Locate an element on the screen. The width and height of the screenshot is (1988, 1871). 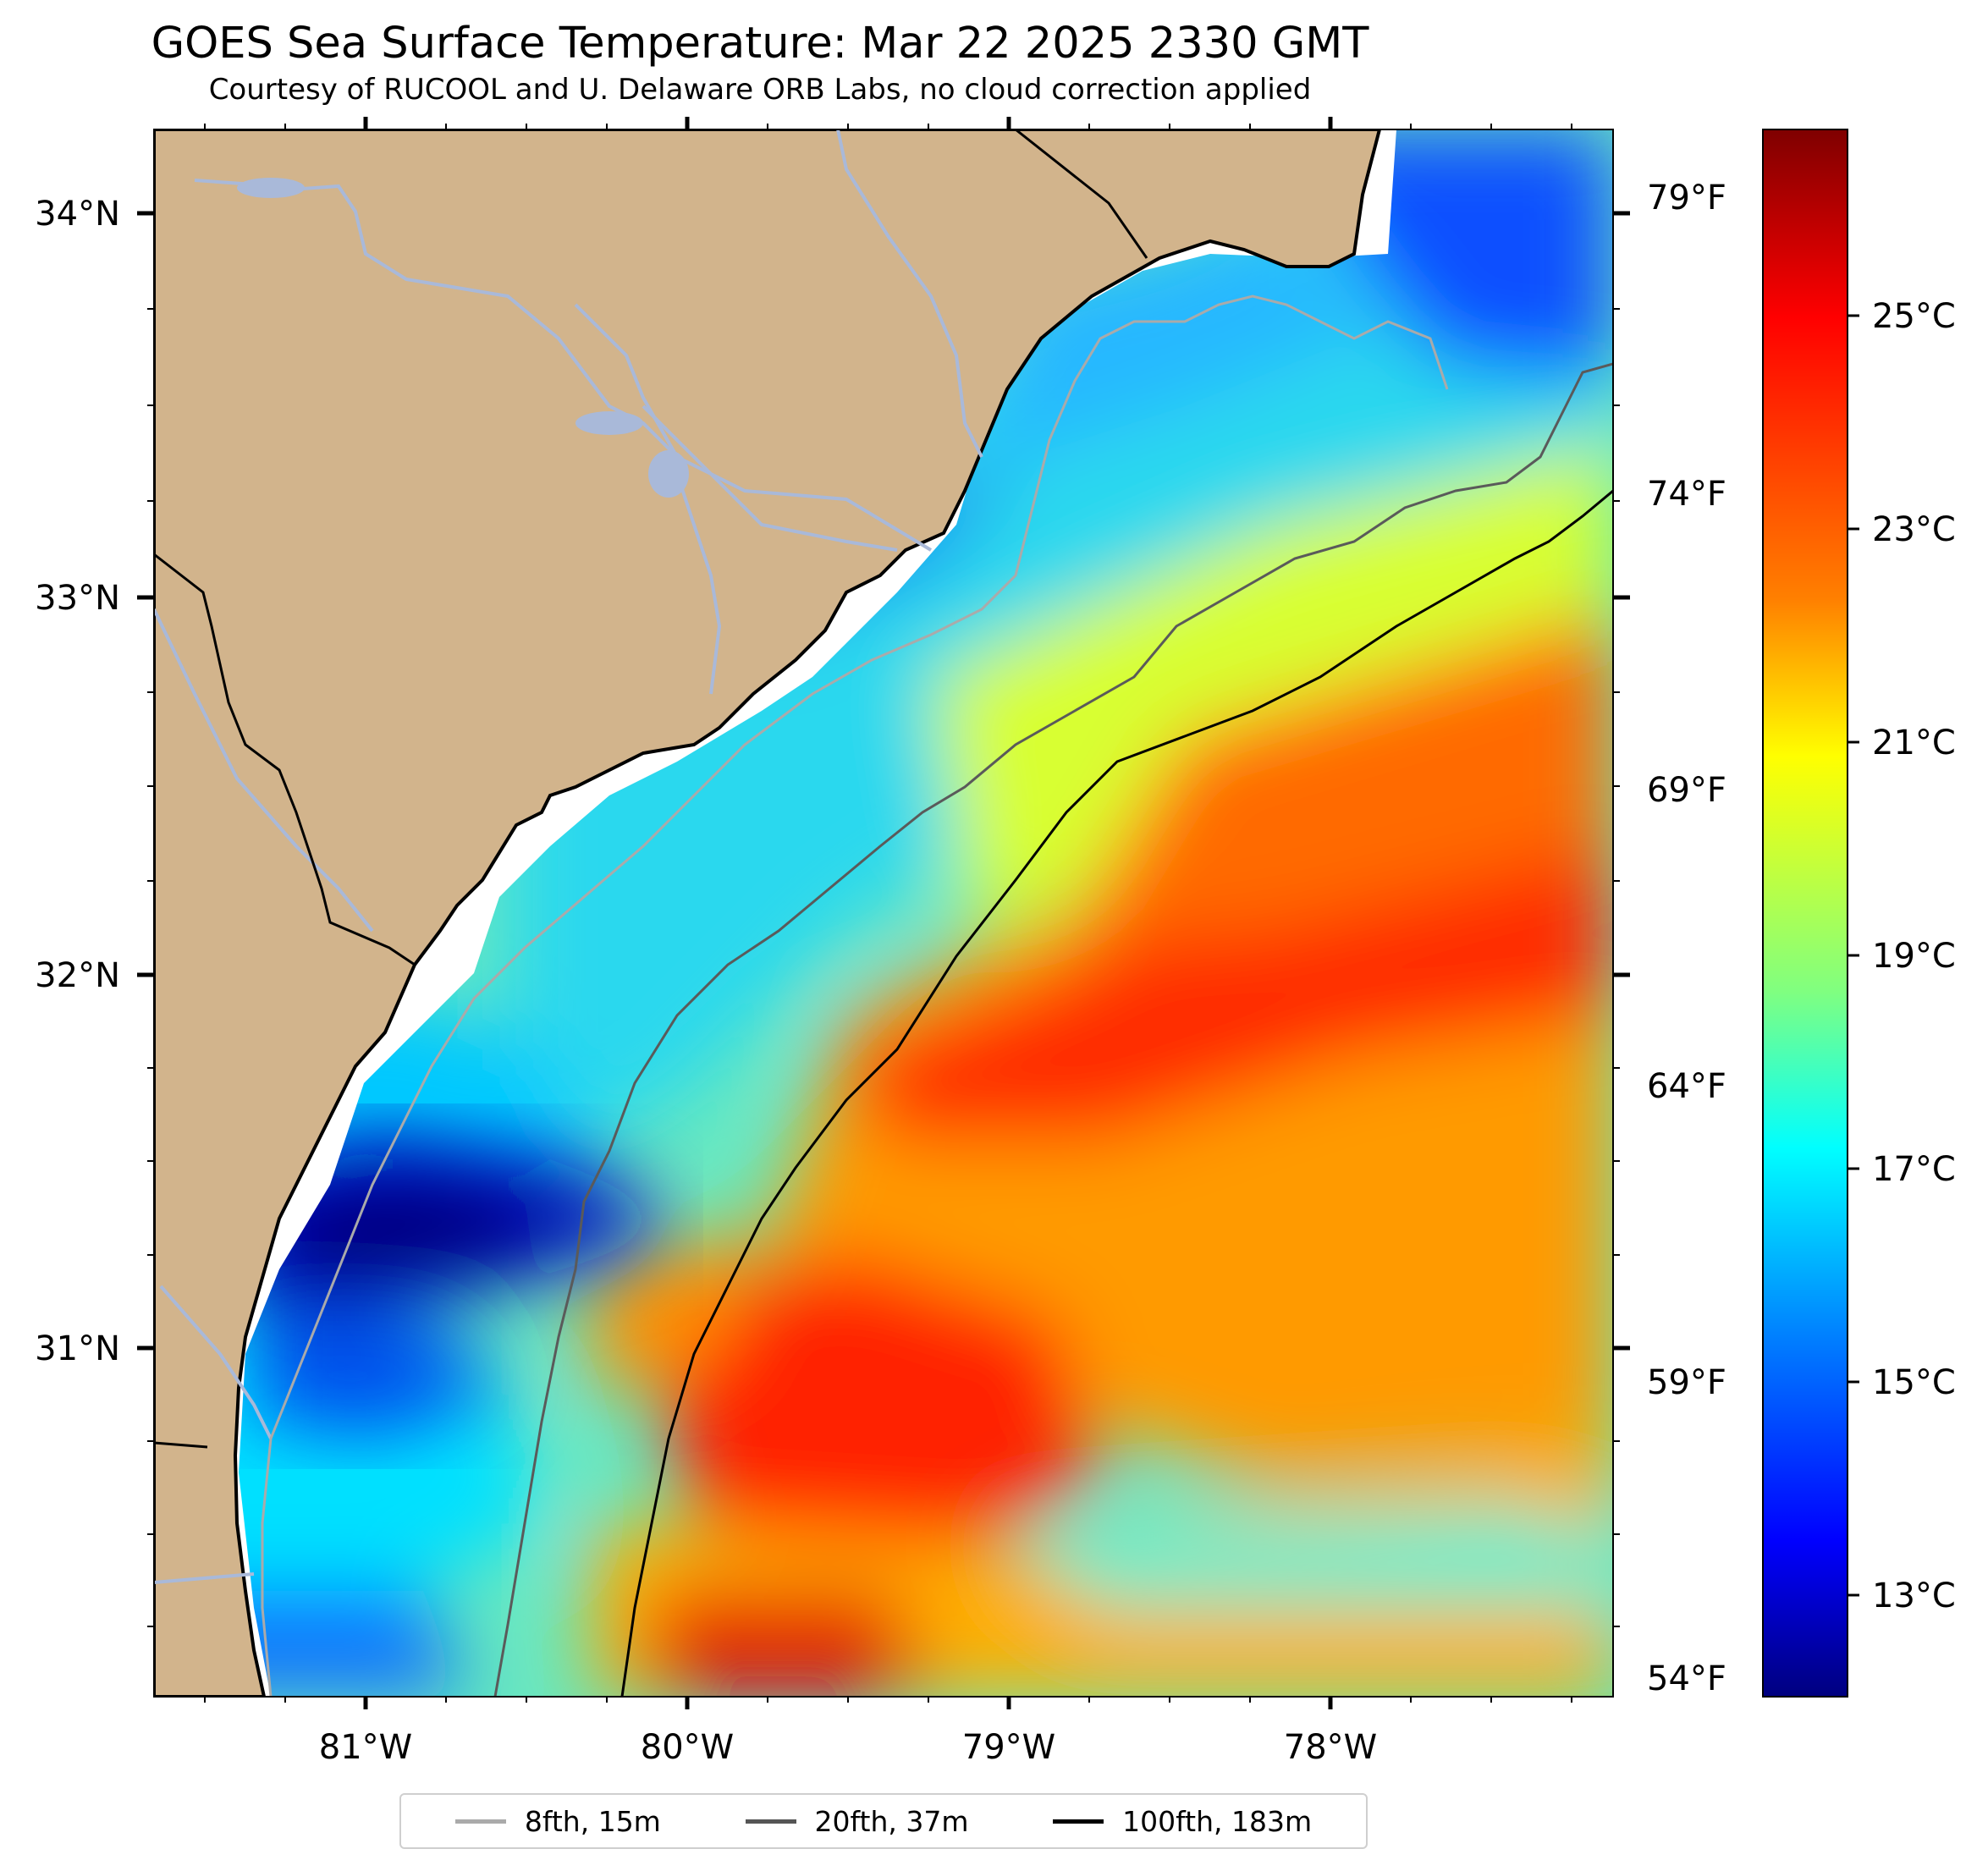
lat-label-31n: 31°N is located at coordinates (77, 1349).